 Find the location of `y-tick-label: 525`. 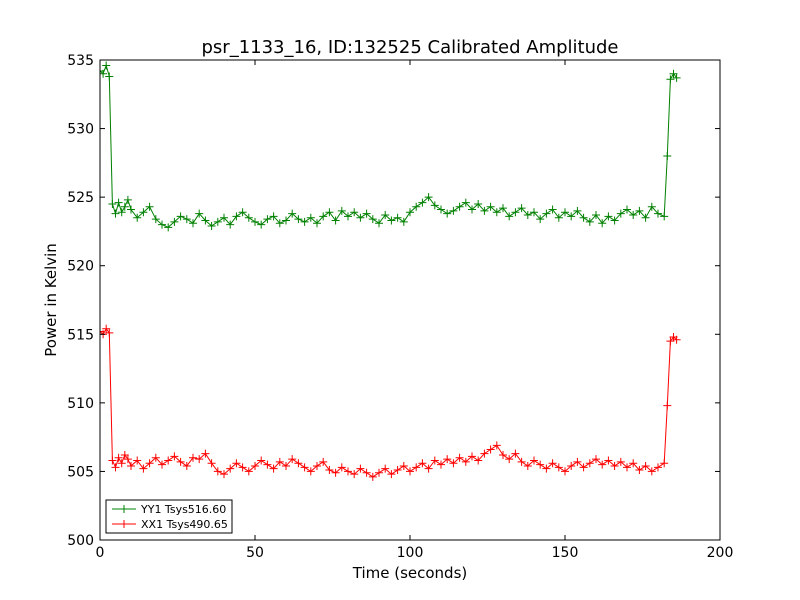

y-tick-label: 525 is located at coordinates (80, 198).